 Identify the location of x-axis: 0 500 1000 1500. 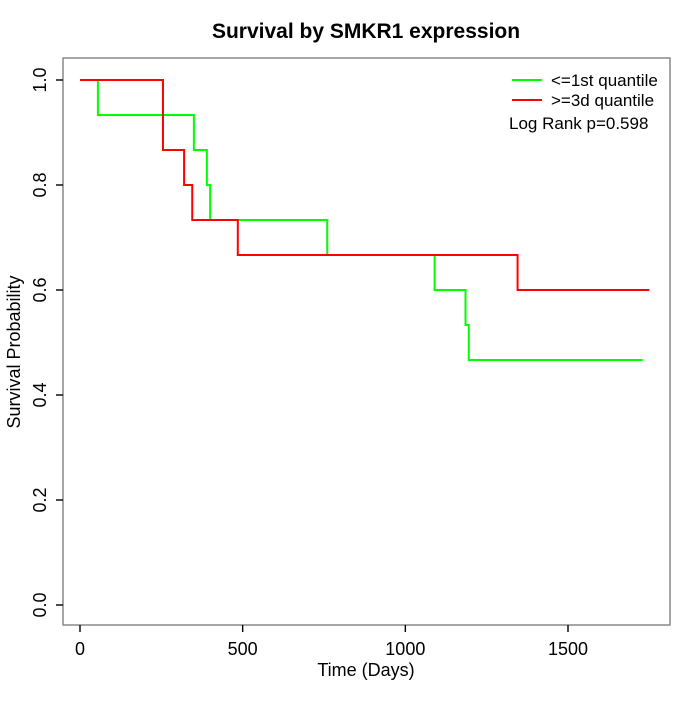
(331, 642).